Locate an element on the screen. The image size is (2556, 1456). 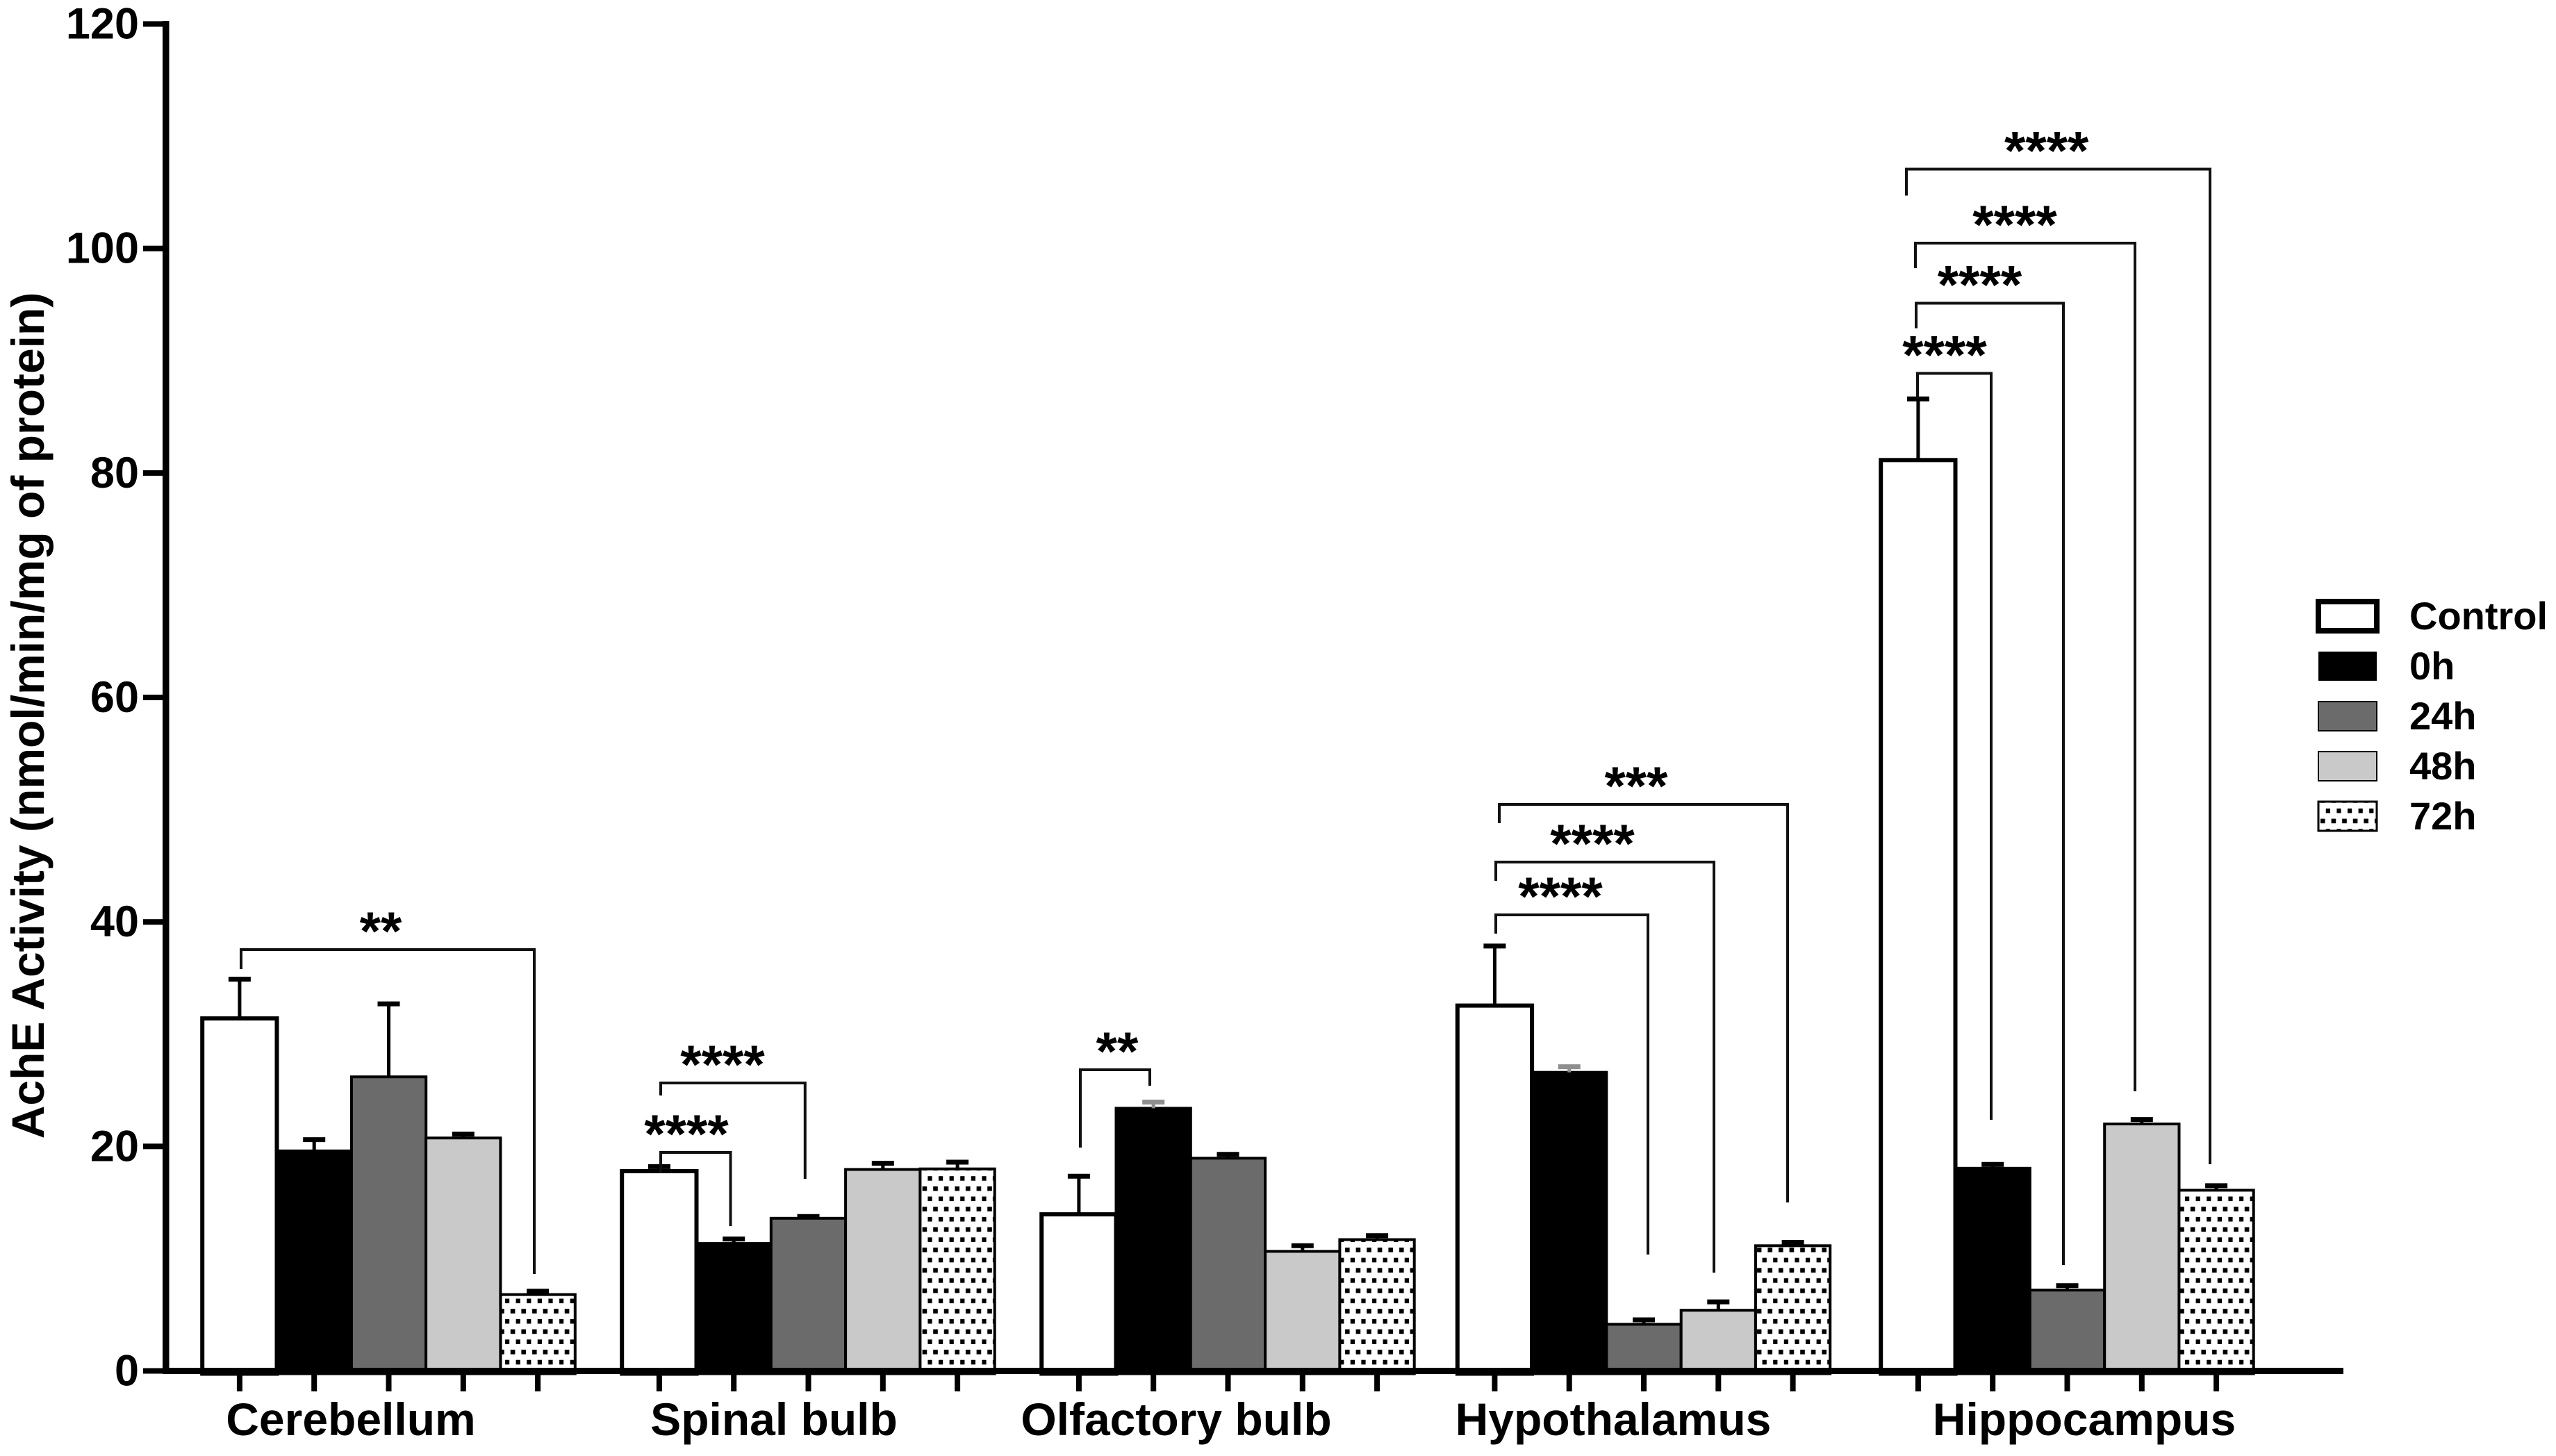
svg-text: Hippocampus is located at coordinates (2084, 1419).